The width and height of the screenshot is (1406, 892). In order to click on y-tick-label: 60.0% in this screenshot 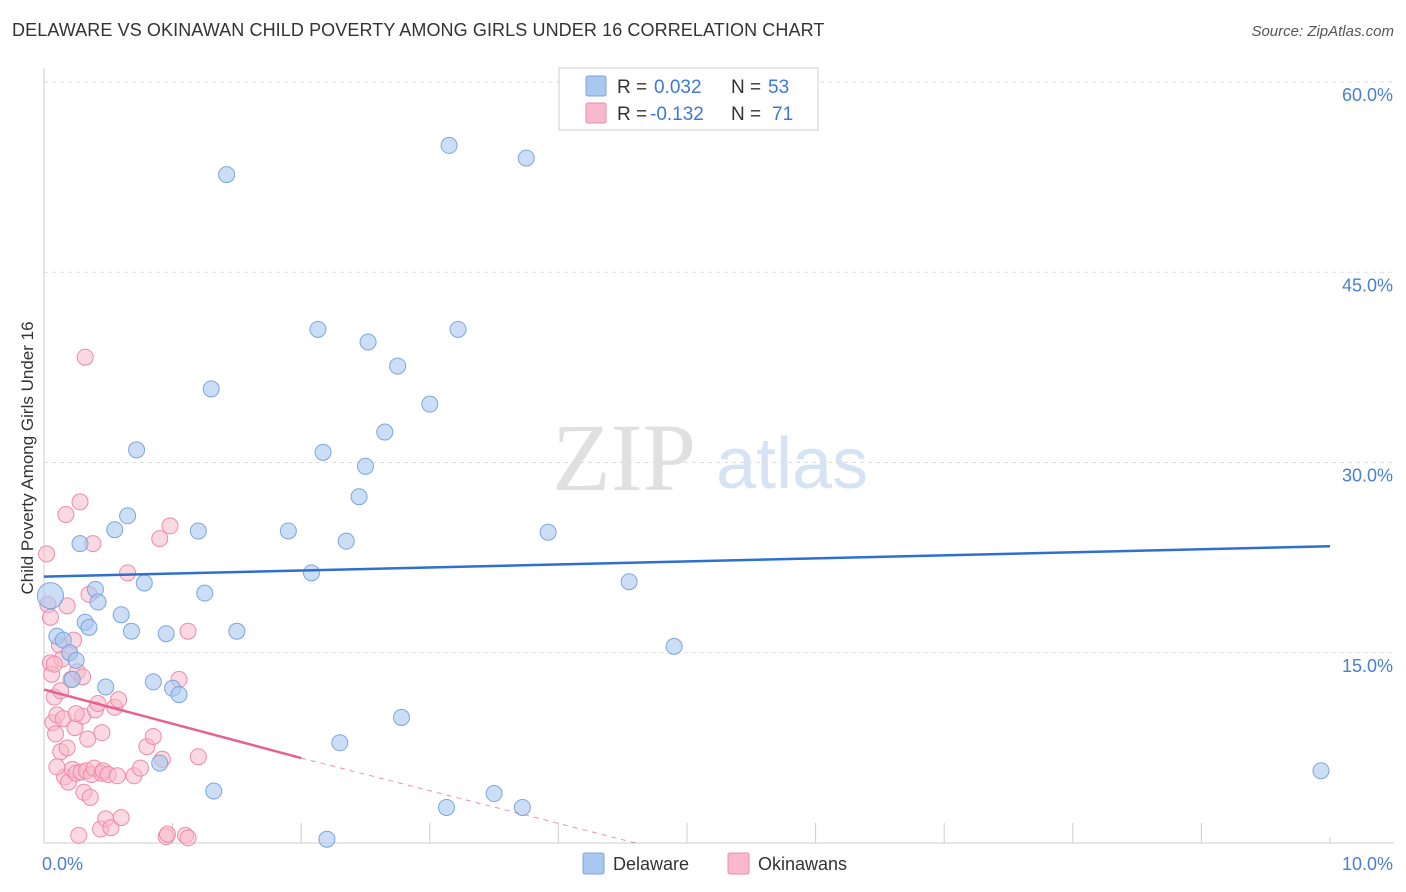, I will do `click(1367, 95)`.